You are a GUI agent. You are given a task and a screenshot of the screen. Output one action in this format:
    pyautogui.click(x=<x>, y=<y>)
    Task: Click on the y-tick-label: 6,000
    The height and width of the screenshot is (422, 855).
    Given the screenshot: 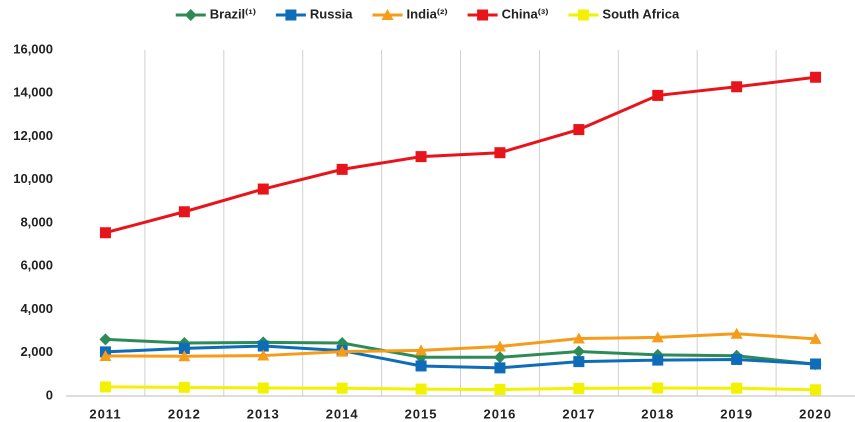 What is the action you would take?
    pyautogui.click(x=36, y=265)
    